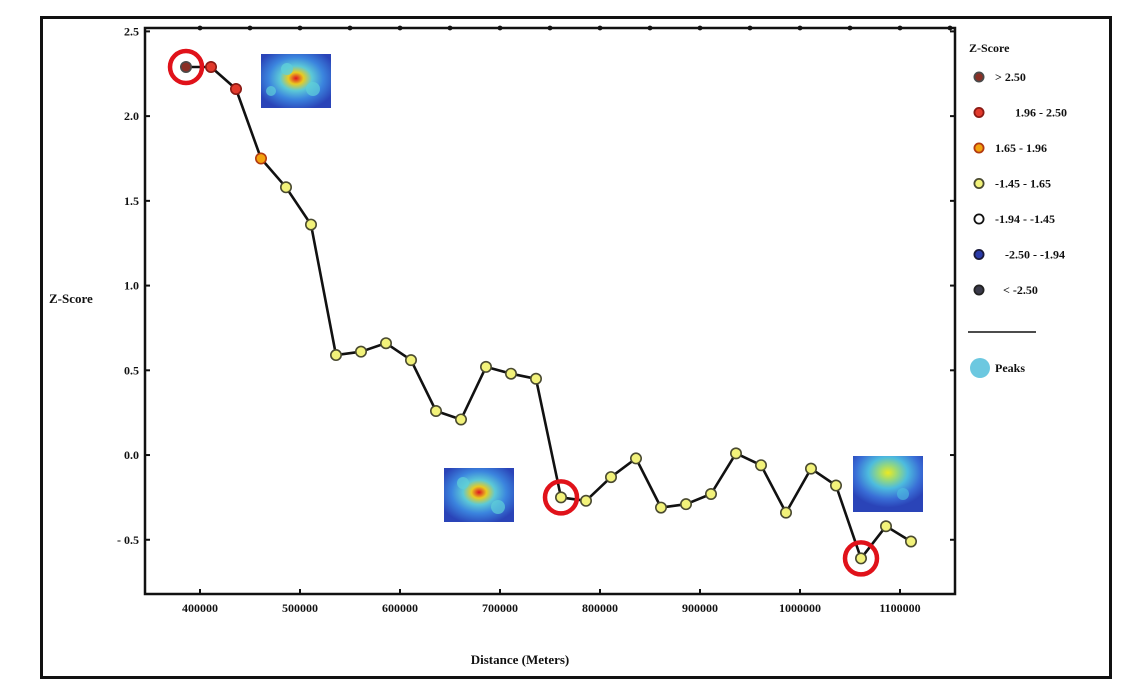 This screenshot has height=689, width=1136. What do you see at coordinates (128, 540) in the screenshot?
I see `y-tick-label: - 0.5` at bounding box center [128, 540].